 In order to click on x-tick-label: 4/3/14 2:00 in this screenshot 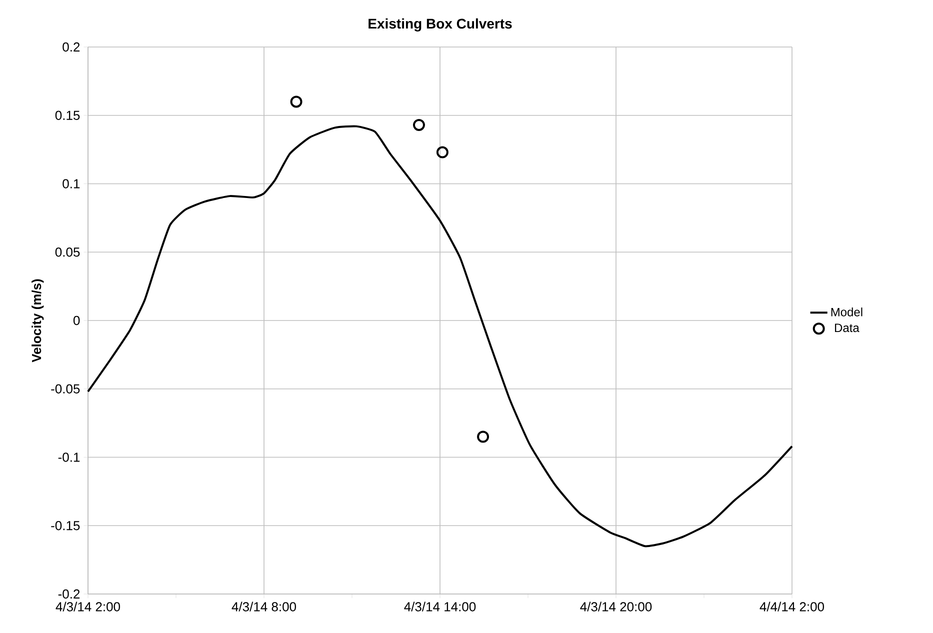, I will do `click(88, 607)`.